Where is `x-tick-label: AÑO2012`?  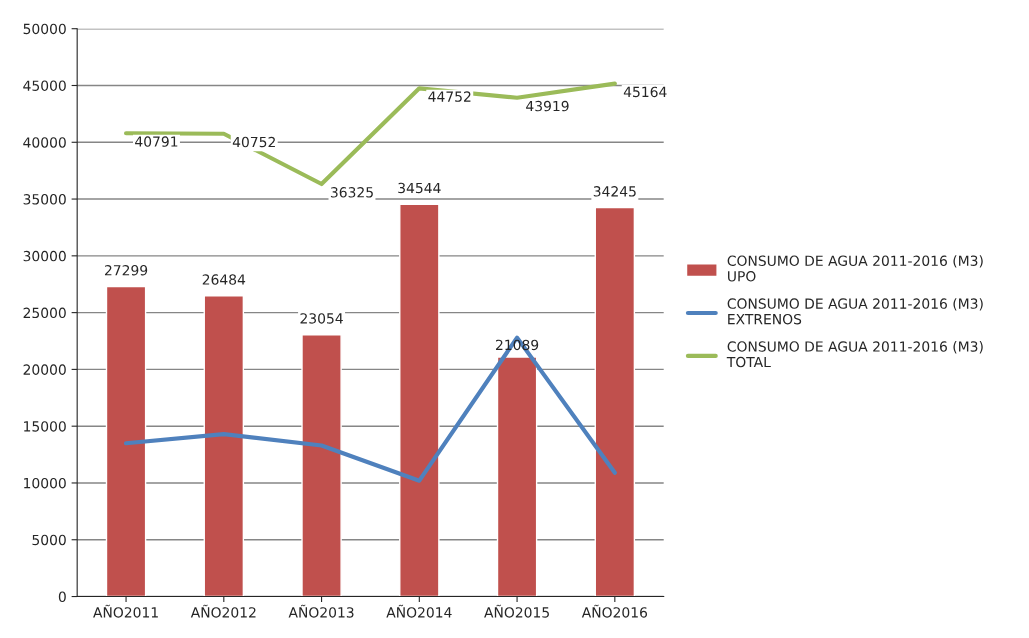 x-tick-label: AÑO2012 is located at coordinates (223, 611).